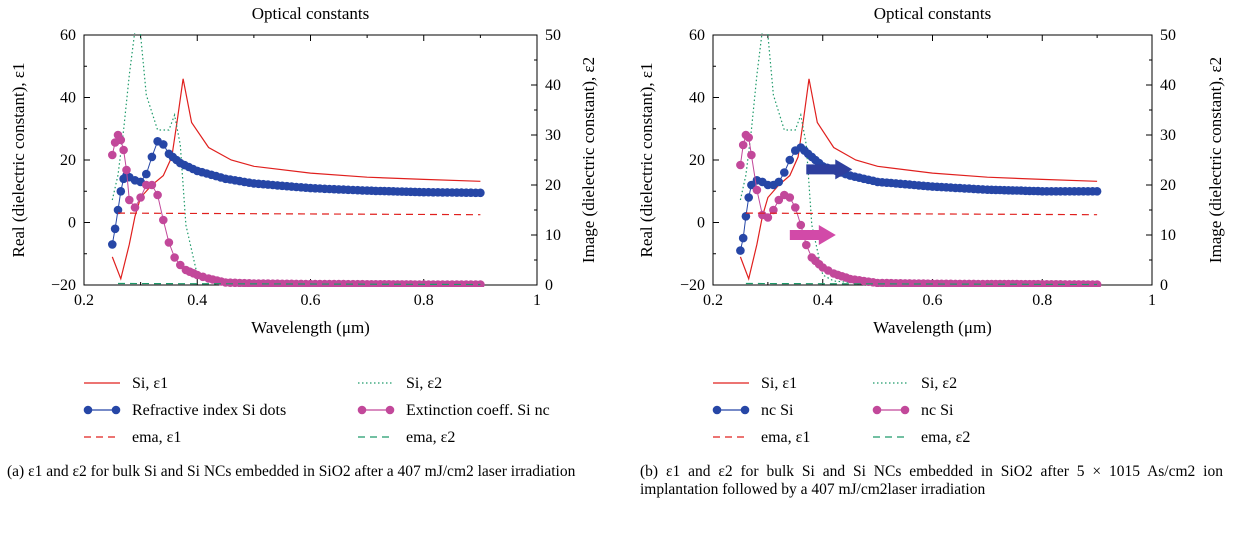 The width and height of the screenshot is (1236, 537). What do you see at coordinates (933, 300) in the screenshot?
I see `x-tick-label: 0.6` at bounding box center [933, 300].